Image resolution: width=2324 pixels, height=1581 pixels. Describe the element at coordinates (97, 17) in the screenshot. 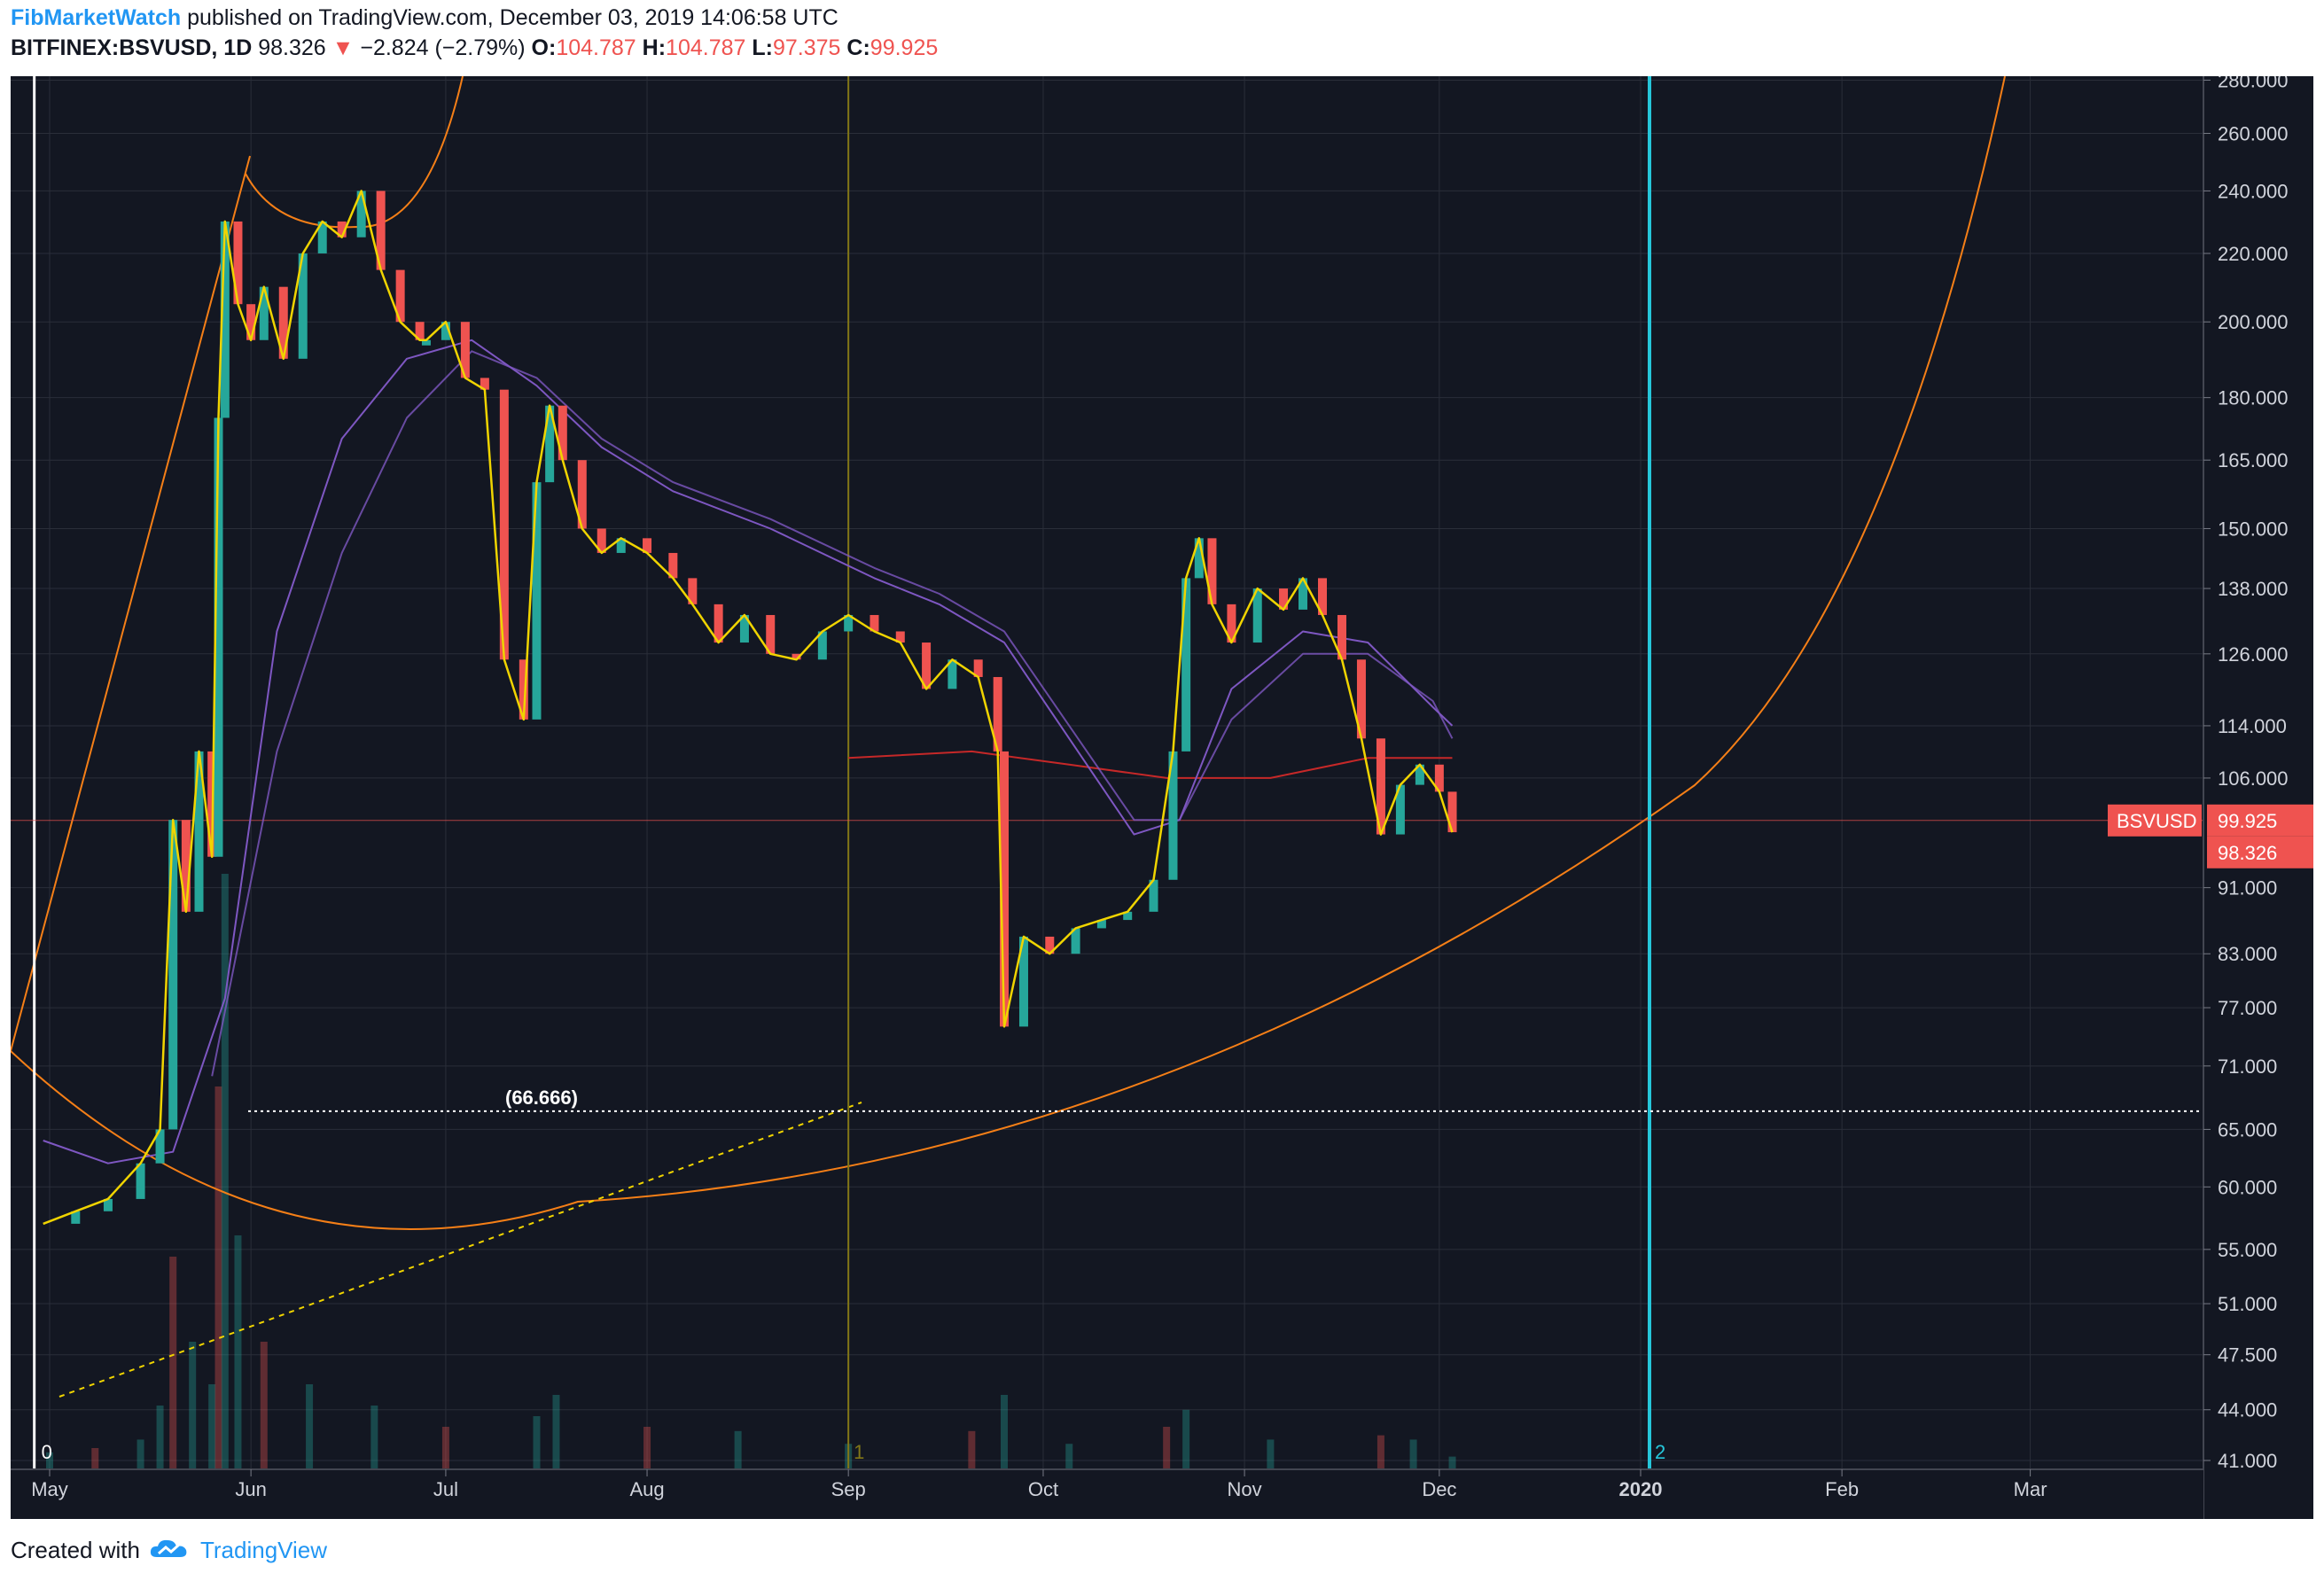

I see `author-link: FibMarketWatch` at that location.